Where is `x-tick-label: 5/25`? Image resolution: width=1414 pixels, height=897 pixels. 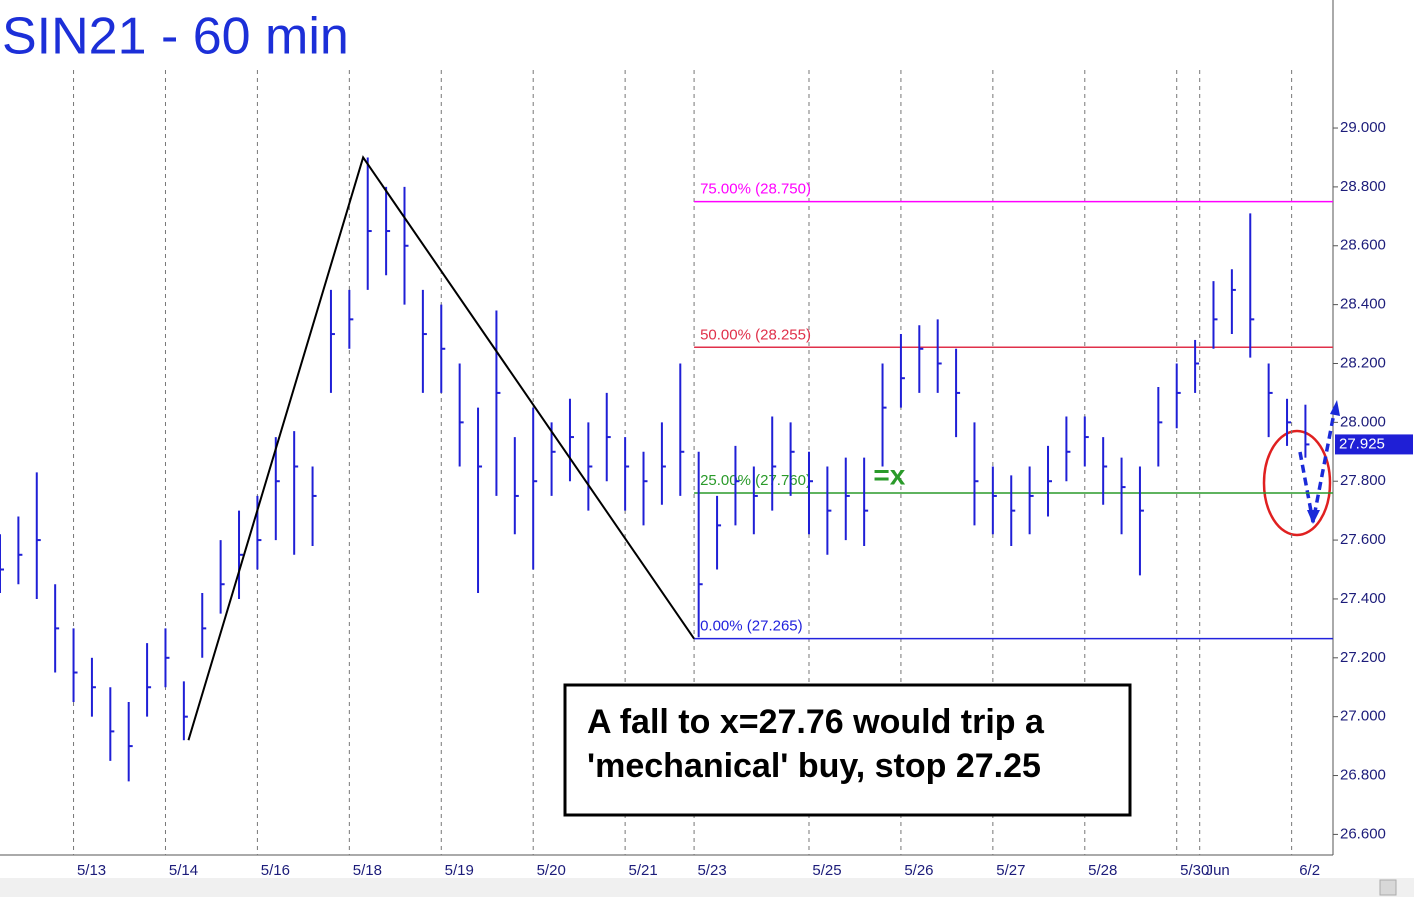
x-tick-label: 5/25 is located at coordinates (826, 870).